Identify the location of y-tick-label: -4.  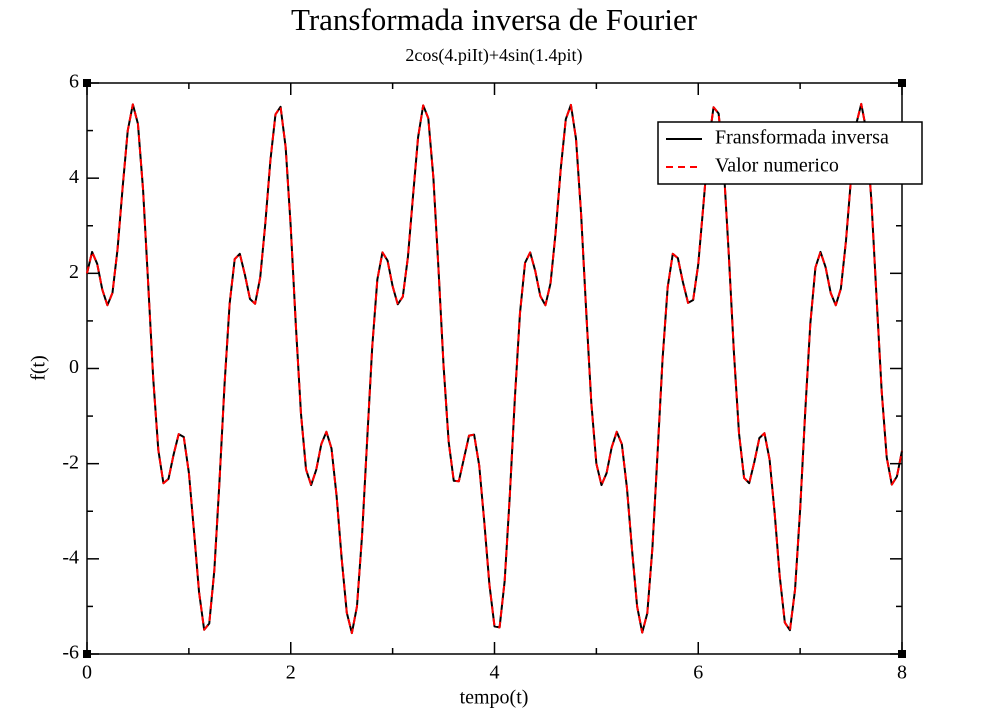
(70, 557).